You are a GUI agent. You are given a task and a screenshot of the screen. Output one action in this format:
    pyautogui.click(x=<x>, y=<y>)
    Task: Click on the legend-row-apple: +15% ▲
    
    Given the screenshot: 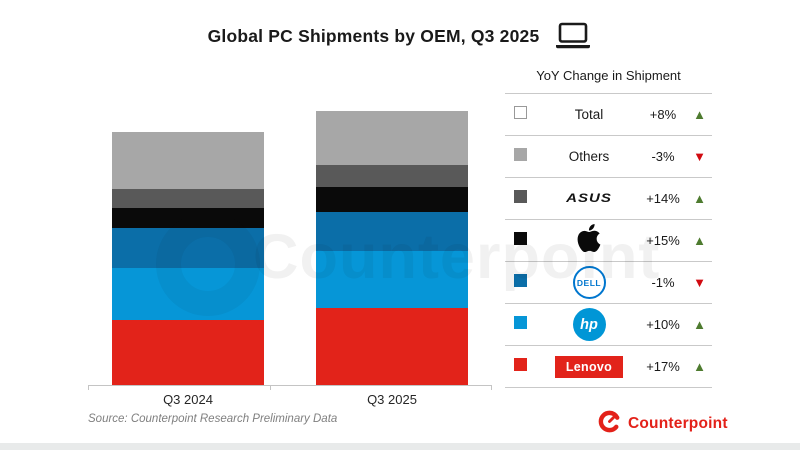 What is the action you would take?
    pyautogui.click(x=608, y=240)
    